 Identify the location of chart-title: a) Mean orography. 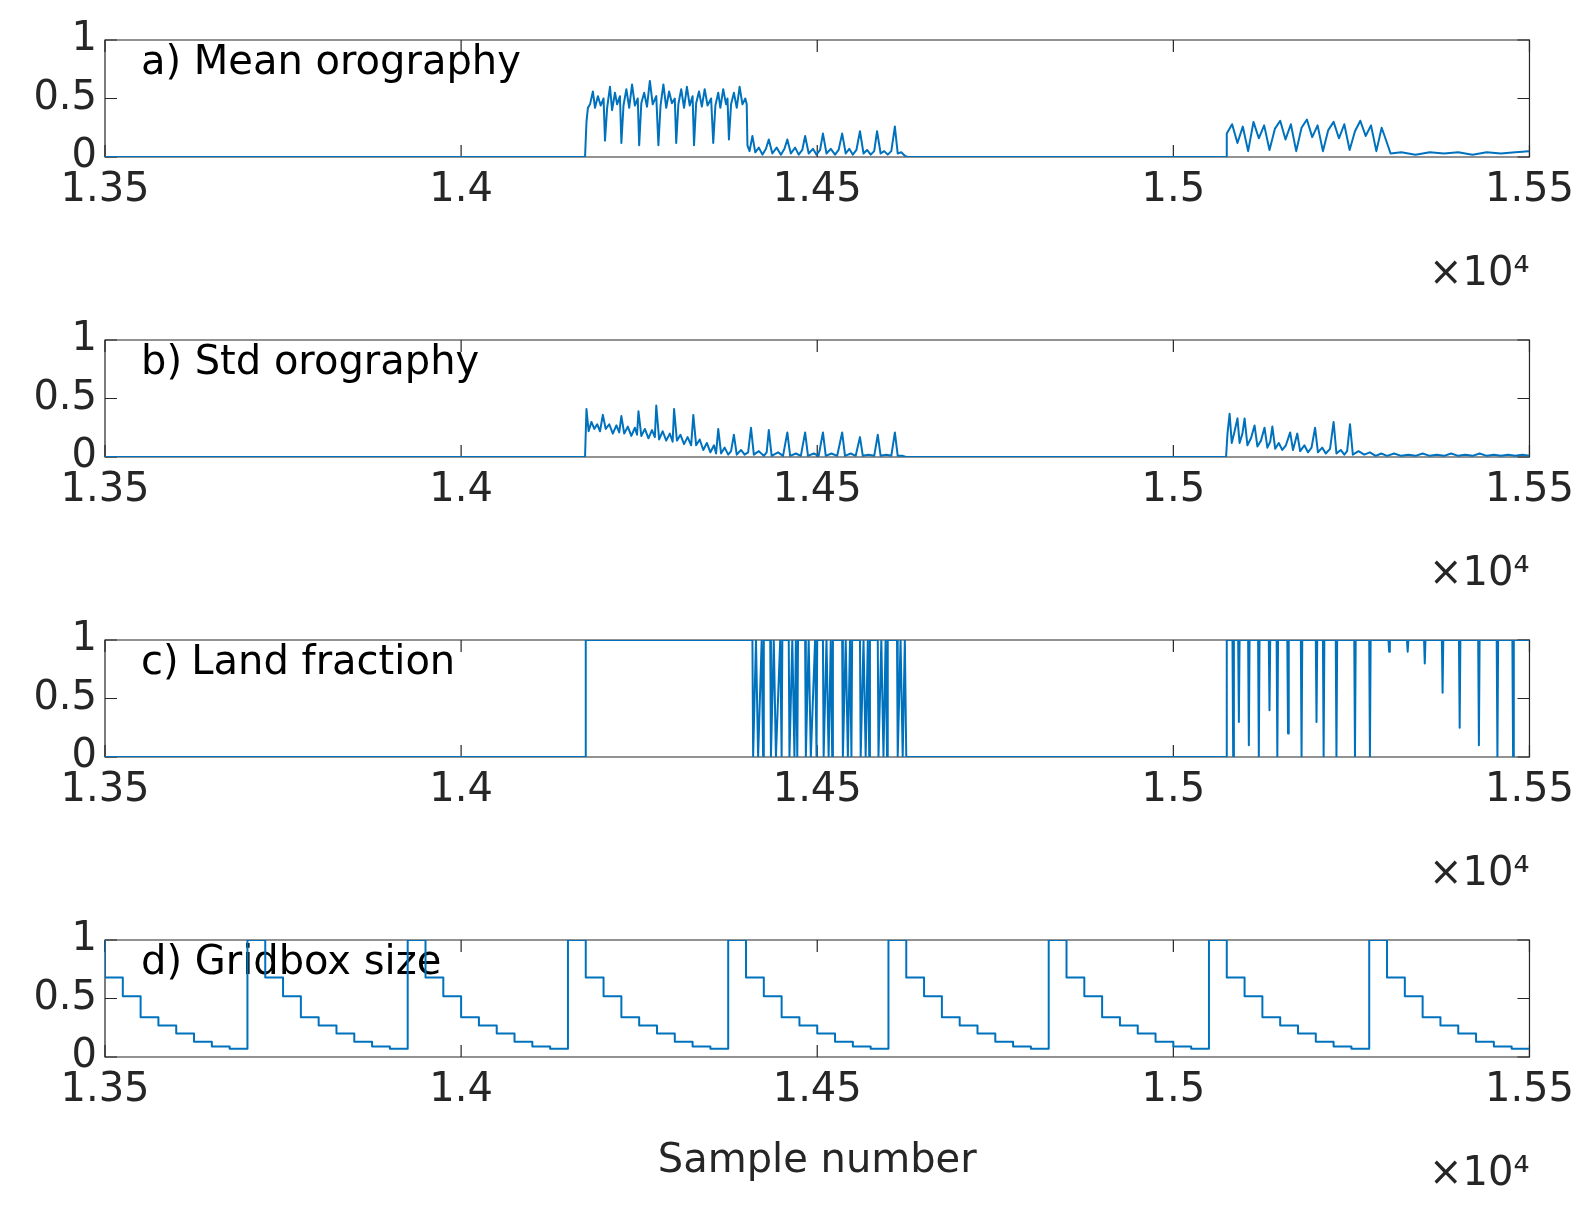
(331, 60).